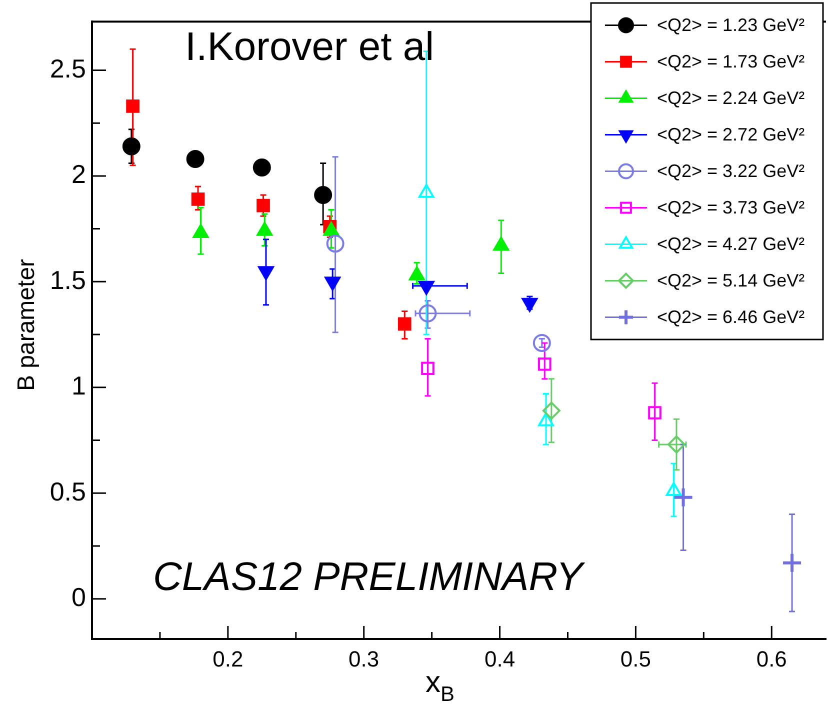  Describe the element at coordinates (771, 659) in the screenshot. I see `x-tick-label: 0.6` at that location.